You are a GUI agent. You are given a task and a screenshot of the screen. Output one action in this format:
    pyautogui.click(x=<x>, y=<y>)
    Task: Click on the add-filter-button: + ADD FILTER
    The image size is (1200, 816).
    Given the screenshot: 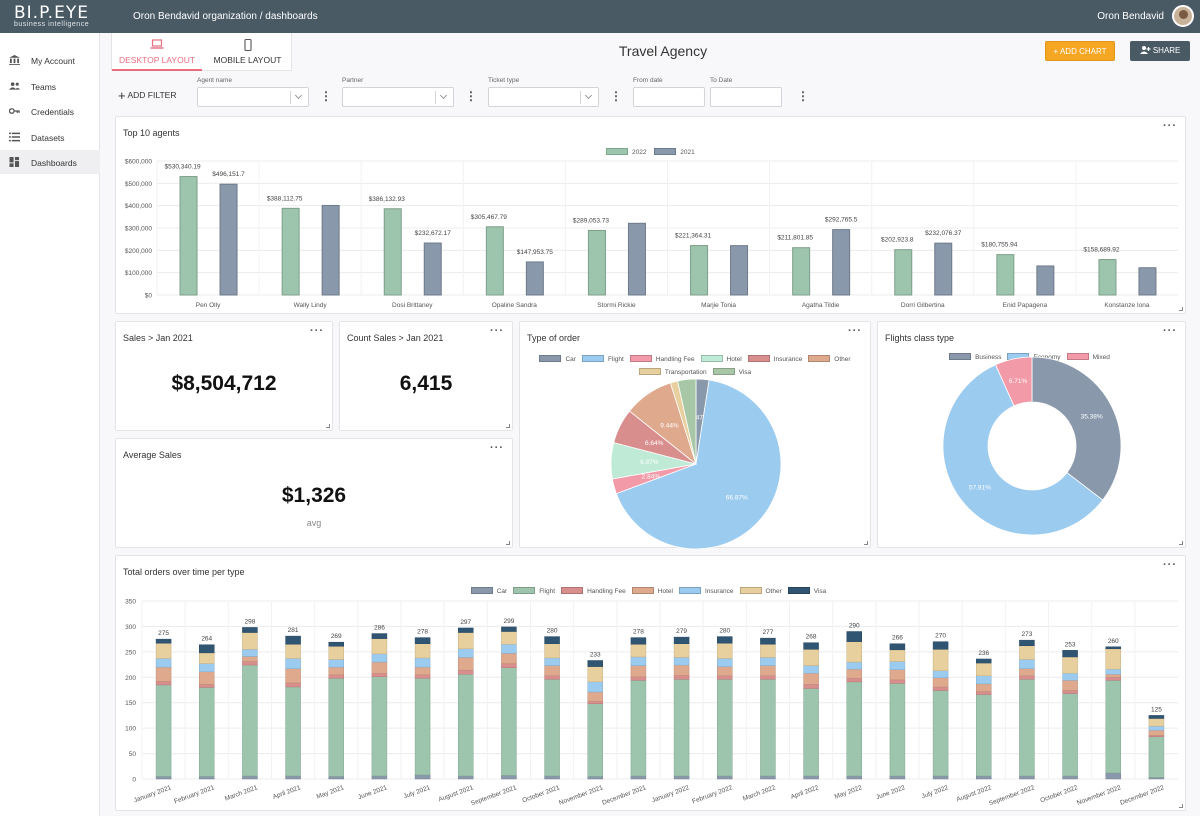 What is the action you would take?
    pyautogui.click(x=147, y=95)
    